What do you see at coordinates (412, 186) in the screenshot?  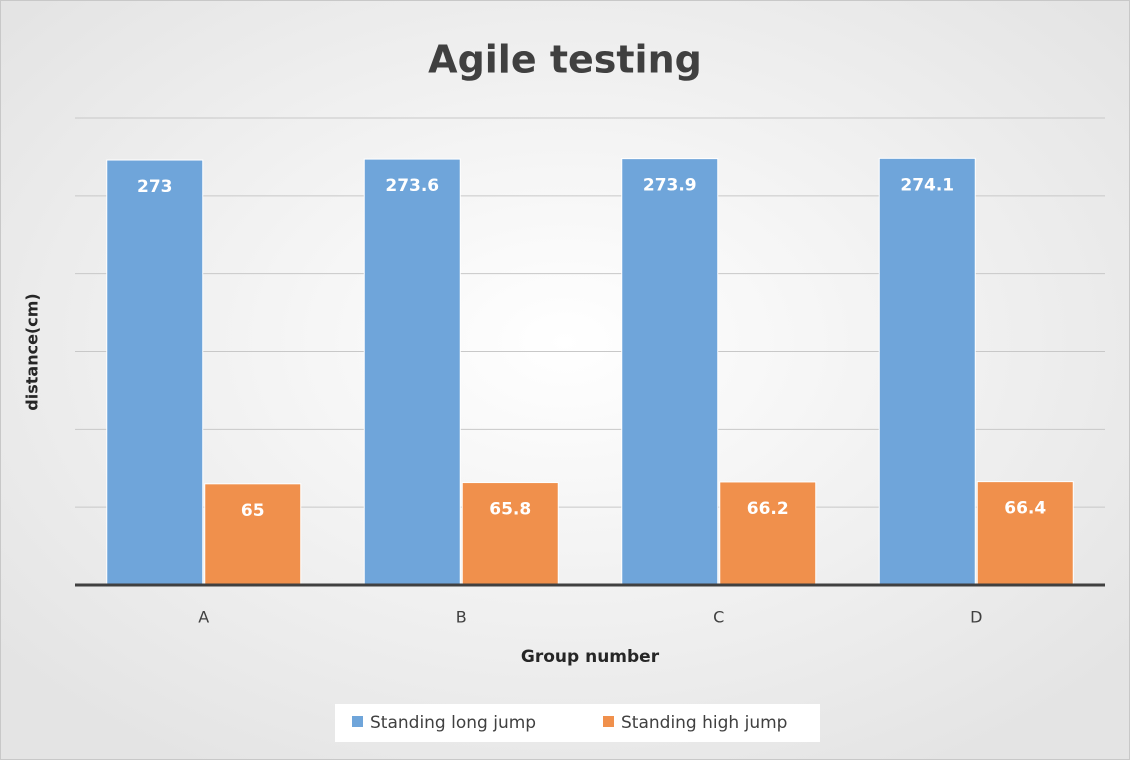 I see `value-label: 273.6` at bounding box center [412, 186].